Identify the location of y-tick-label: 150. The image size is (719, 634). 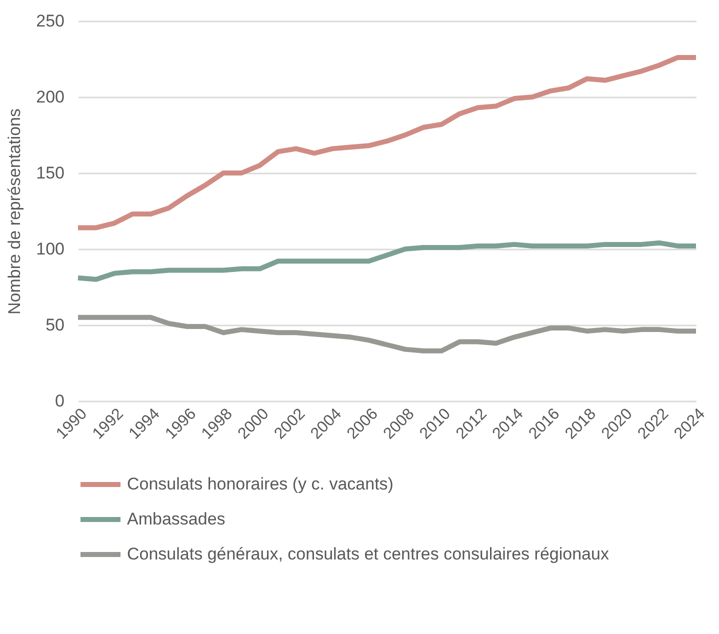
(50, 173).